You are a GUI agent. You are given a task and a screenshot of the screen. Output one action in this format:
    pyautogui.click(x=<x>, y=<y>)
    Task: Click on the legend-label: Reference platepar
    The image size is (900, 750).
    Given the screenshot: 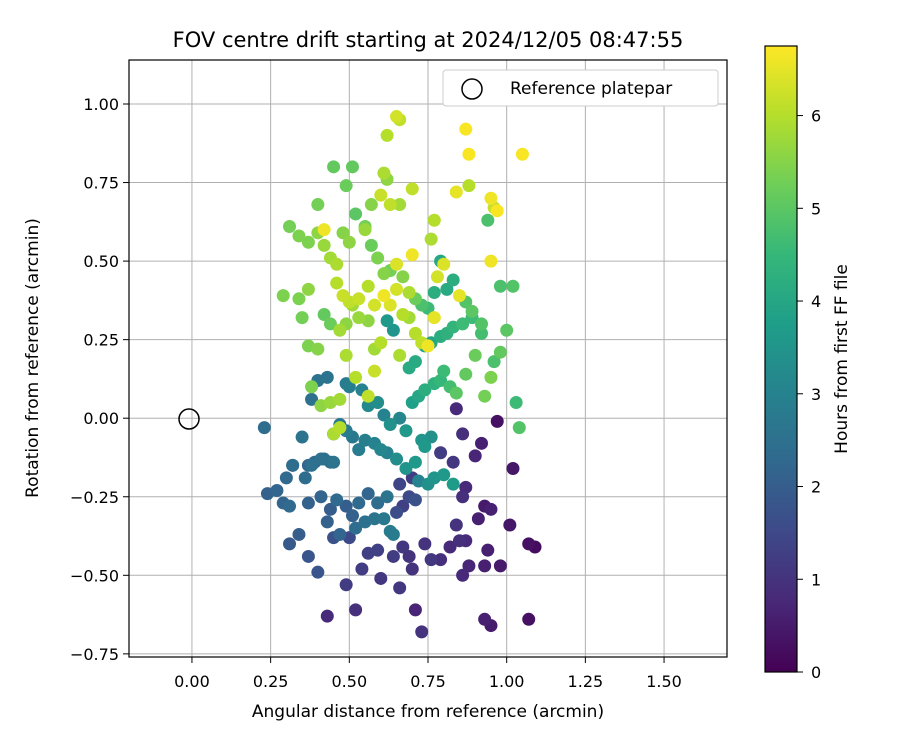 What is the action you would take?
    pyautogui.click(x=591, y=89)
    